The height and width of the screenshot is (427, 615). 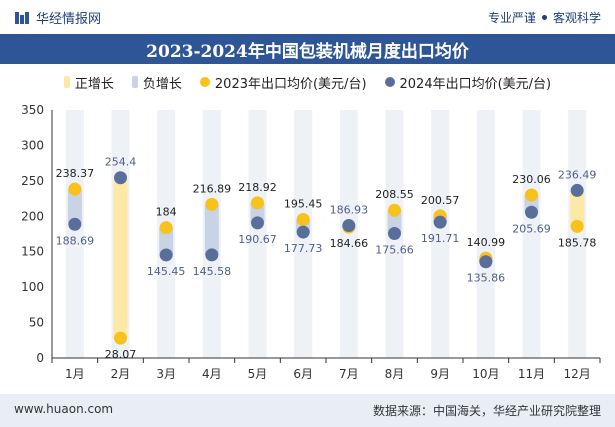 What do you see at coordinates (212, 188) in the screenshot?
I see `data-label-2023: 216.89` at bounding box center [212, 188].